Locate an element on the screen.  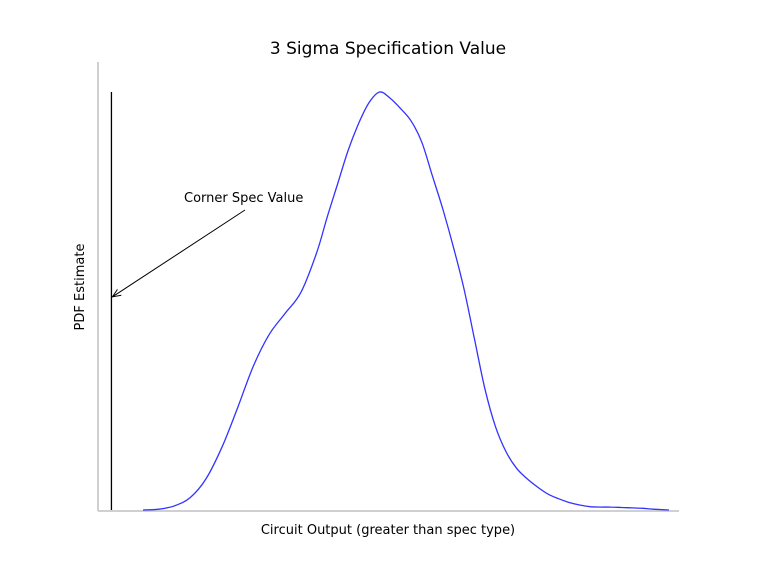
chart-title: 3 Sigma Specification Value is located at coordinates (388, 49).